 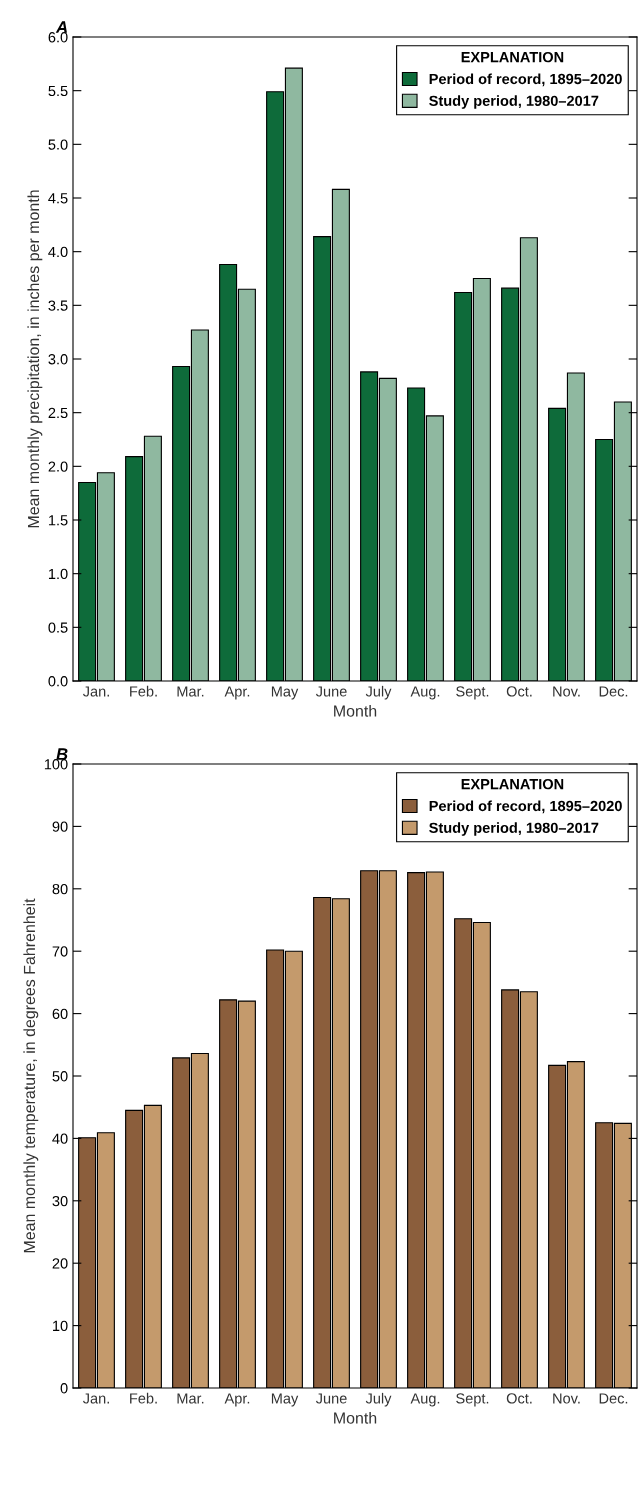 I want to click on y-tick-label: 5.0, so click(x=58, y=144).